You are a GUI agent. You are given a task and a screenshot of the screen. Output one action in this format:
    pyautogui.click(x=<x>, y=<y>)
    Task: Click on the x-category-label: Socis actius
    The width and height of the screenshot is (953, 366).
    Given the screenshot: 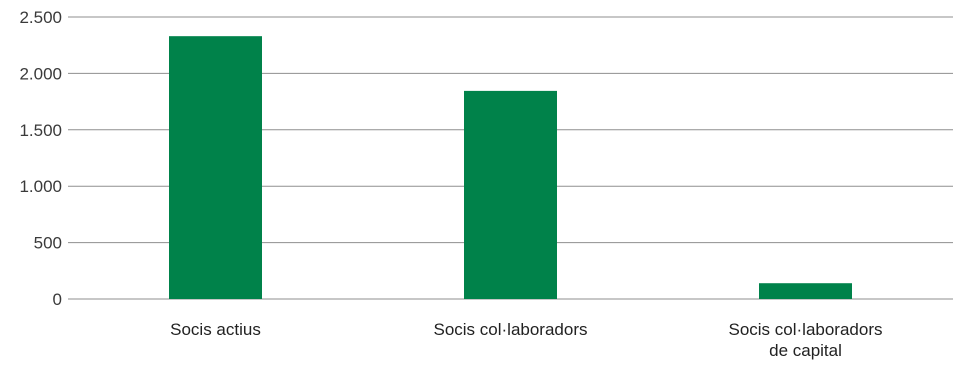 What is the action you would take?
    pyautogui.click(x=215, y=329)
    